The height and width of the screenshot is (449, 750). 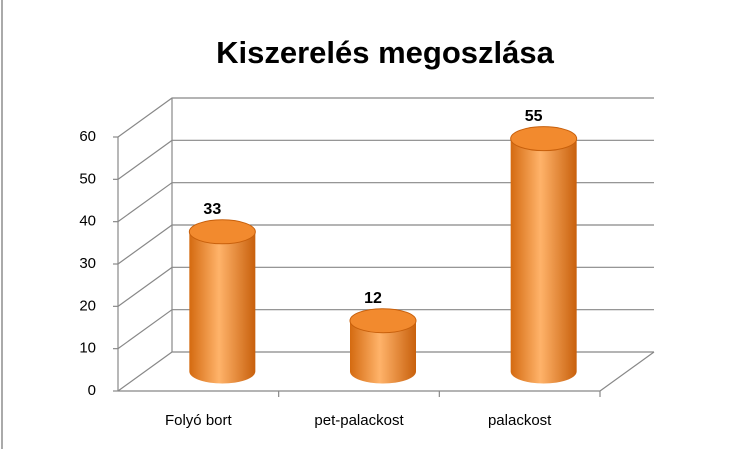 I want to click on x-tick-label: pet-palackost, so click(x=359, y=420).